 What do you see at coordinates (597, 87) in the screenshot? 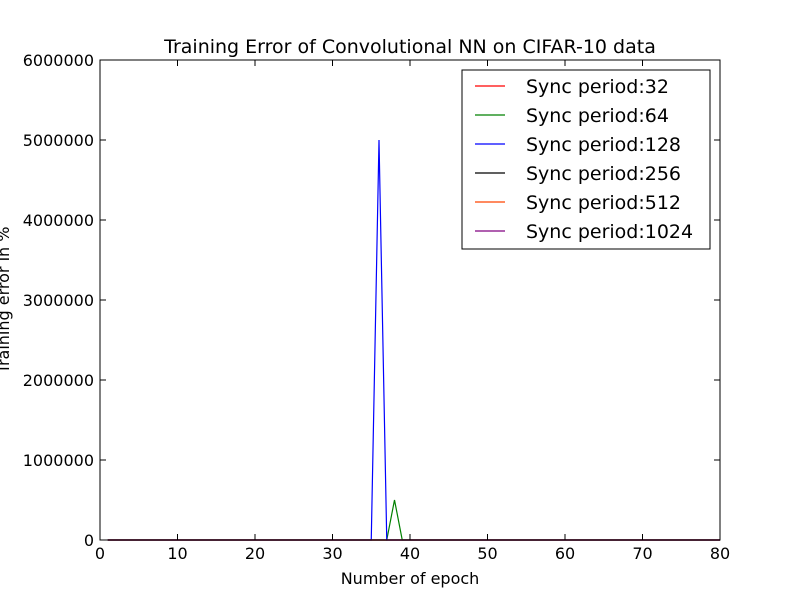
I see `legend-label-0: Sync period:32` at bounding box center [597, 87].